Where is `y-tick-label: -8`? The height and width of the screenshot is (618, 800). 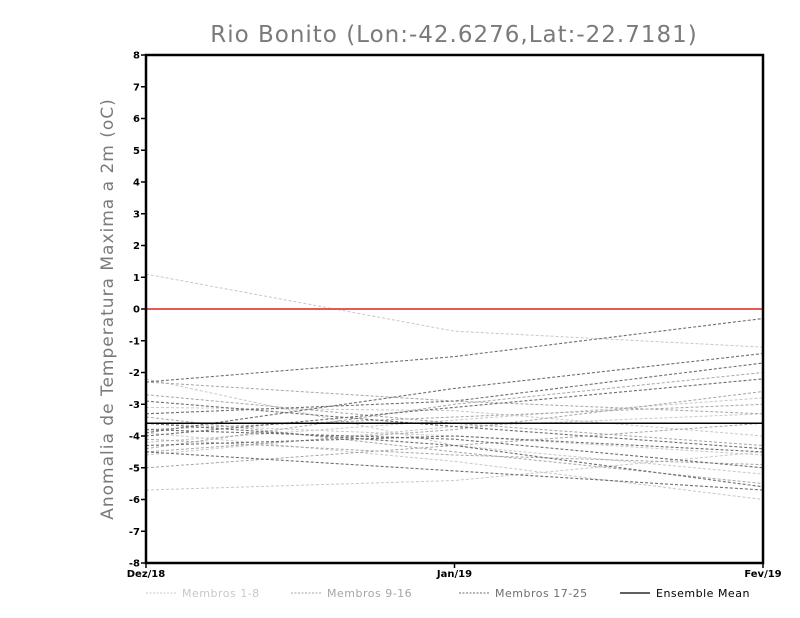 y-tick-label: -8 is located at coordinates (134, 564).